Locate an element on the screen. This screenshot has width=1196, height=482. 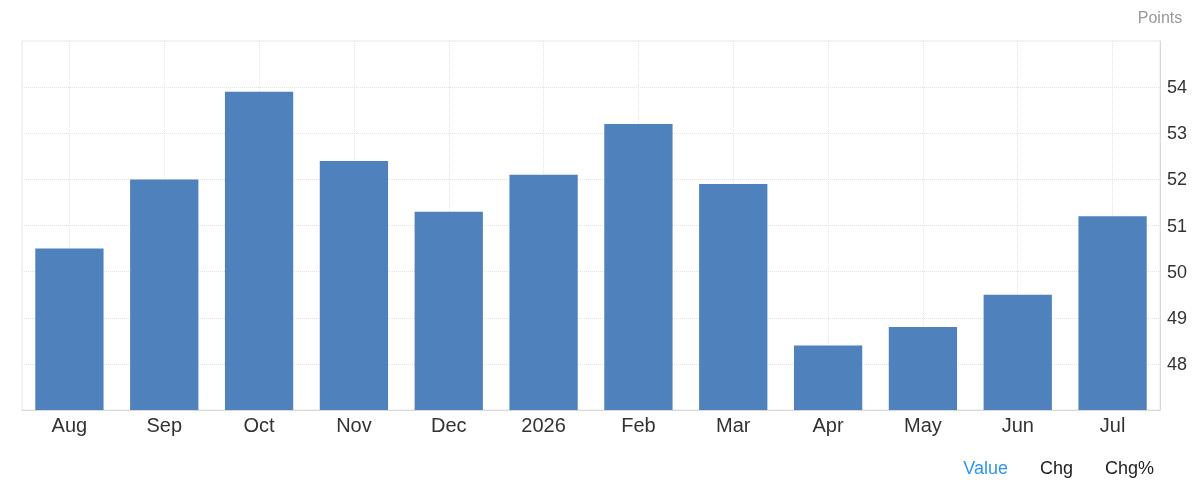
x-tick-label: Apr is located at coordinates (828, 425).